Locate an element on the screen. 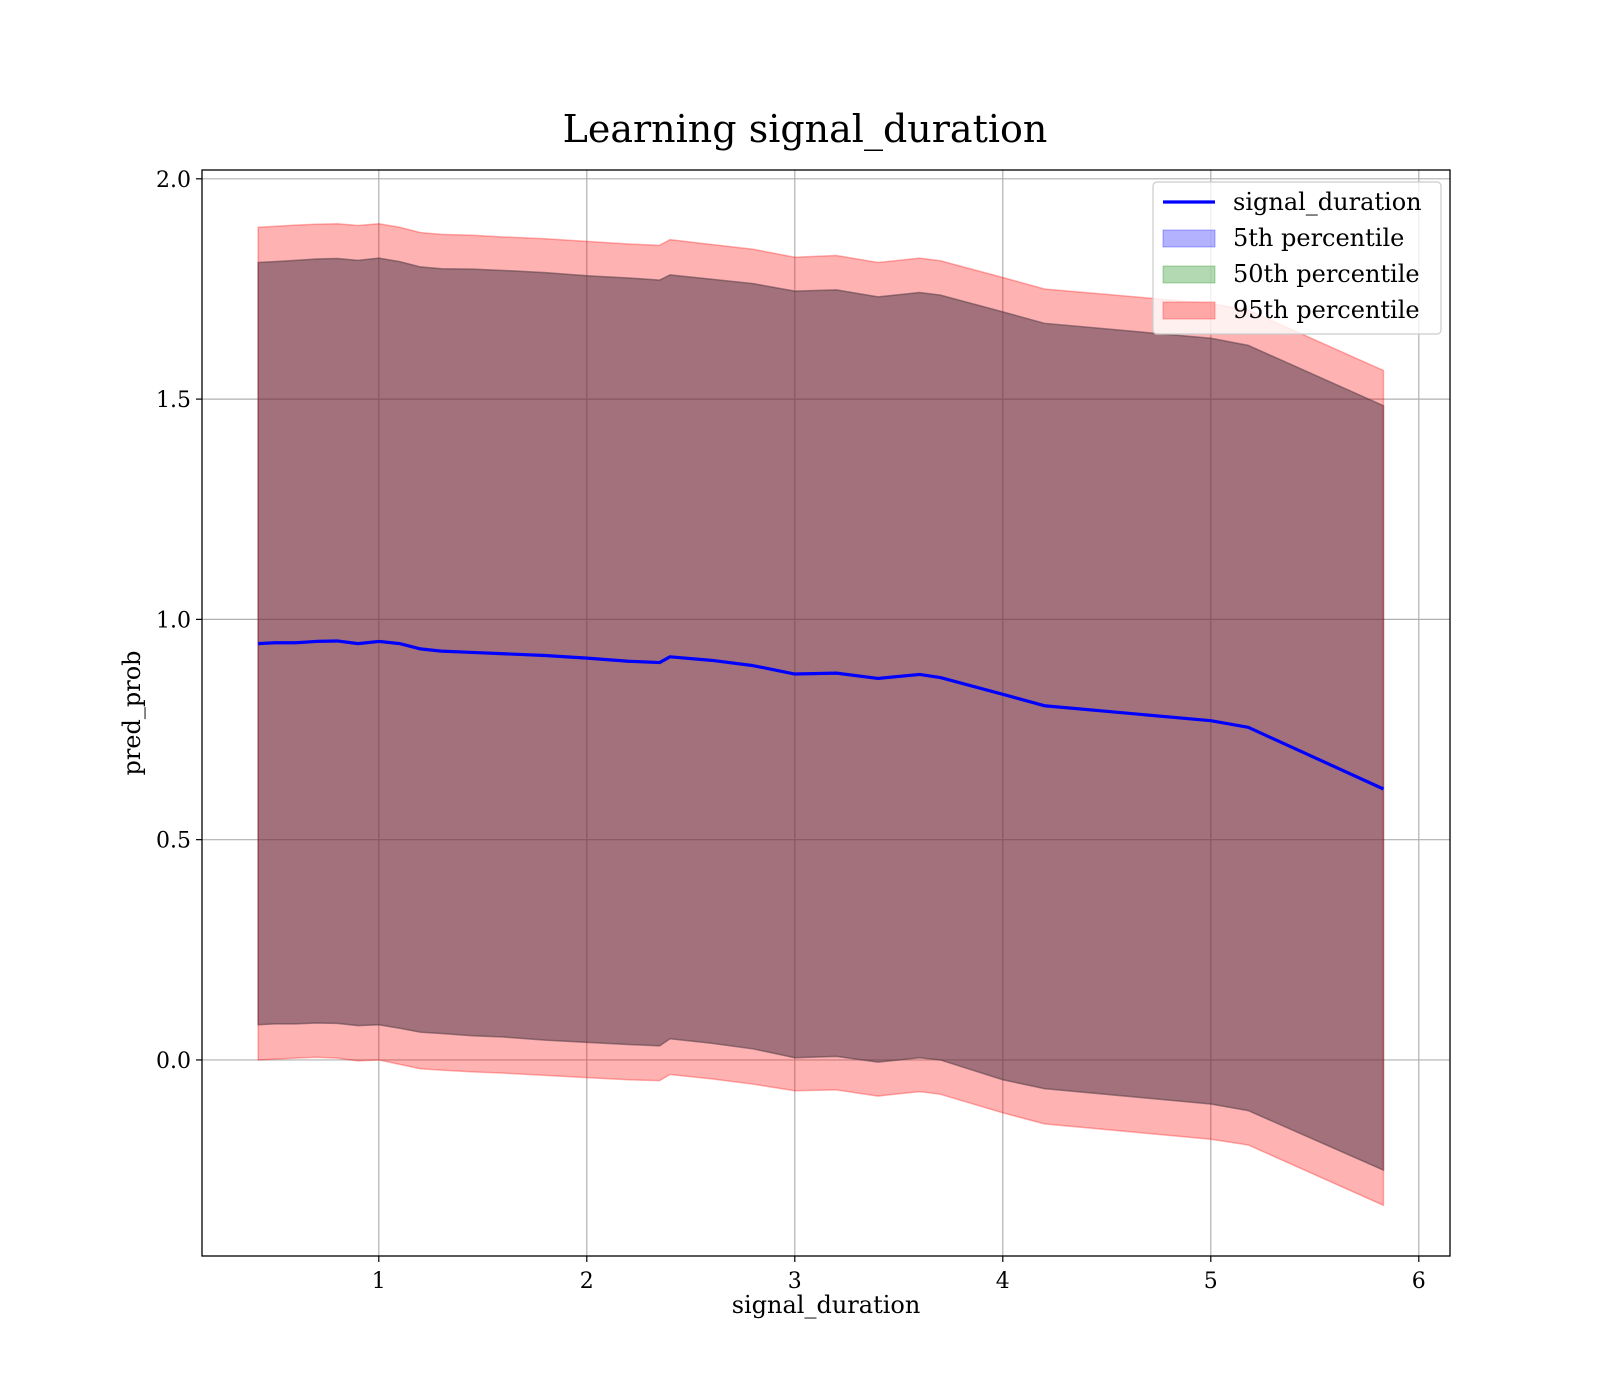 Image resolution: width=1600 pixels, height=1400 pixels. legend-box is located at coordinates (1297, 258).